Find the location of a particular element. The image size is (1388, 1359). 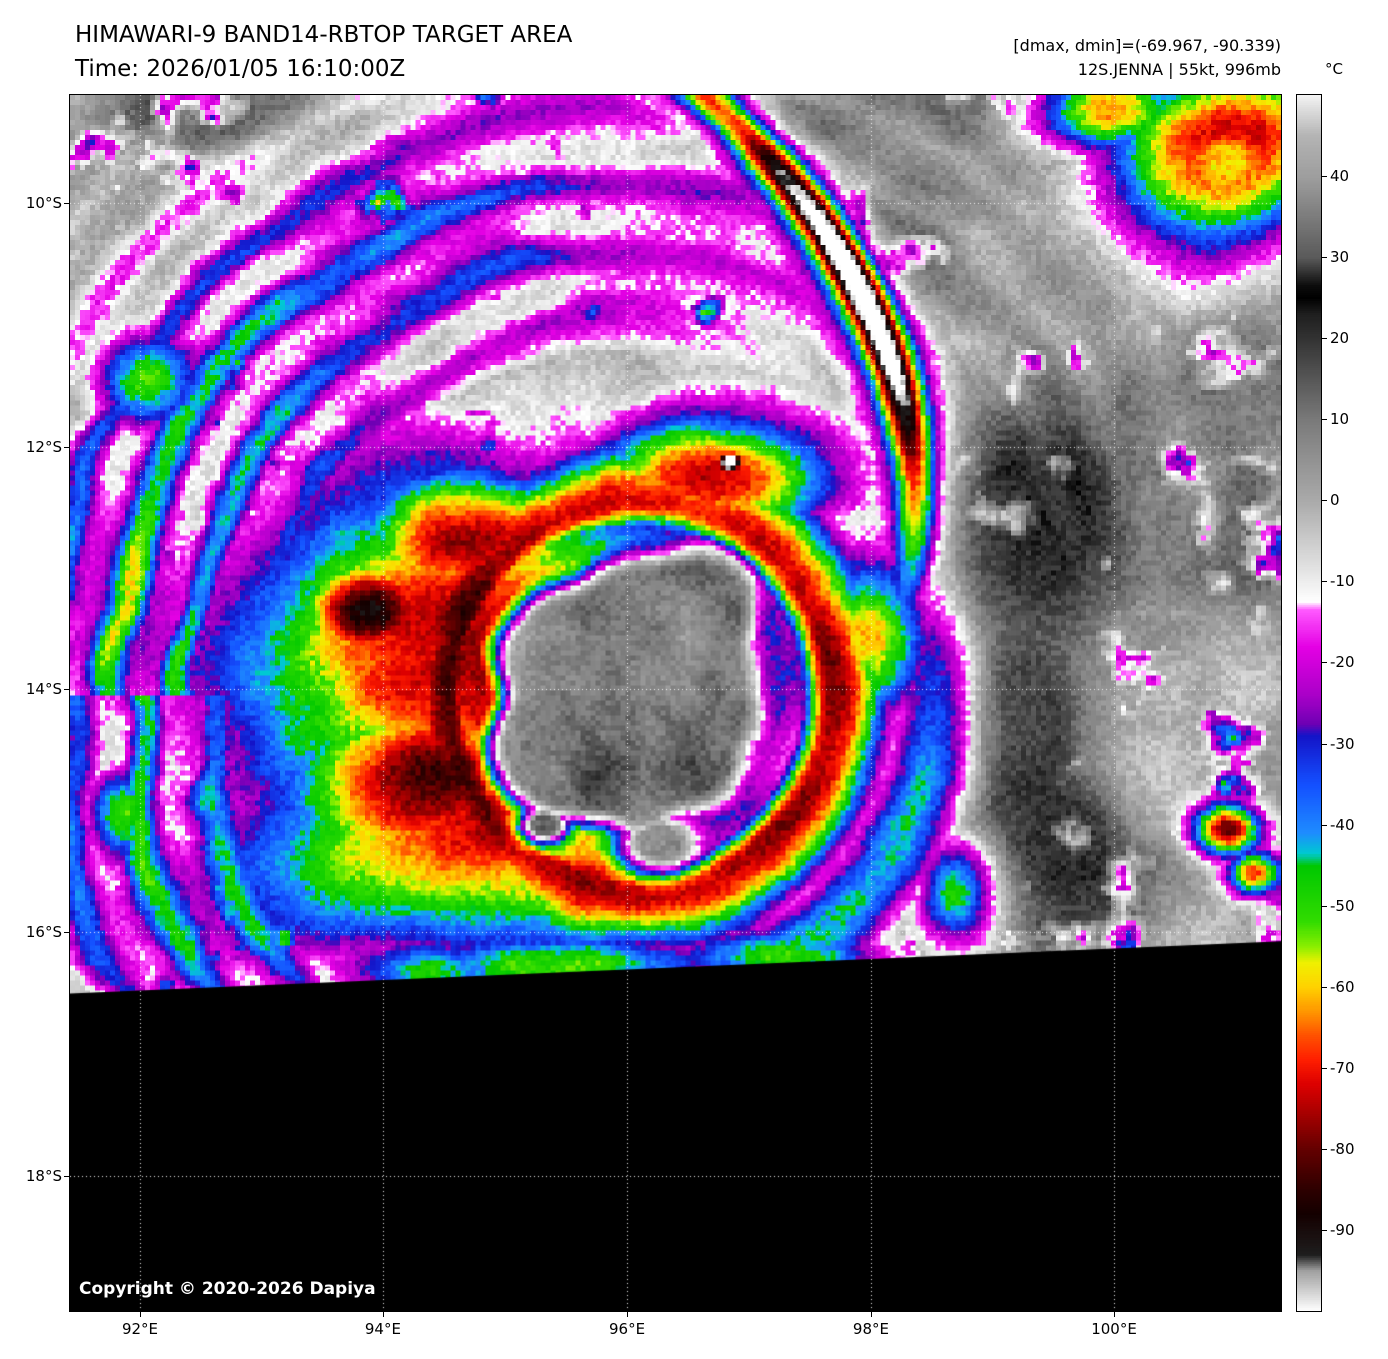

colorbar-tick-label: -40 is located at coordinates (1342, 824).